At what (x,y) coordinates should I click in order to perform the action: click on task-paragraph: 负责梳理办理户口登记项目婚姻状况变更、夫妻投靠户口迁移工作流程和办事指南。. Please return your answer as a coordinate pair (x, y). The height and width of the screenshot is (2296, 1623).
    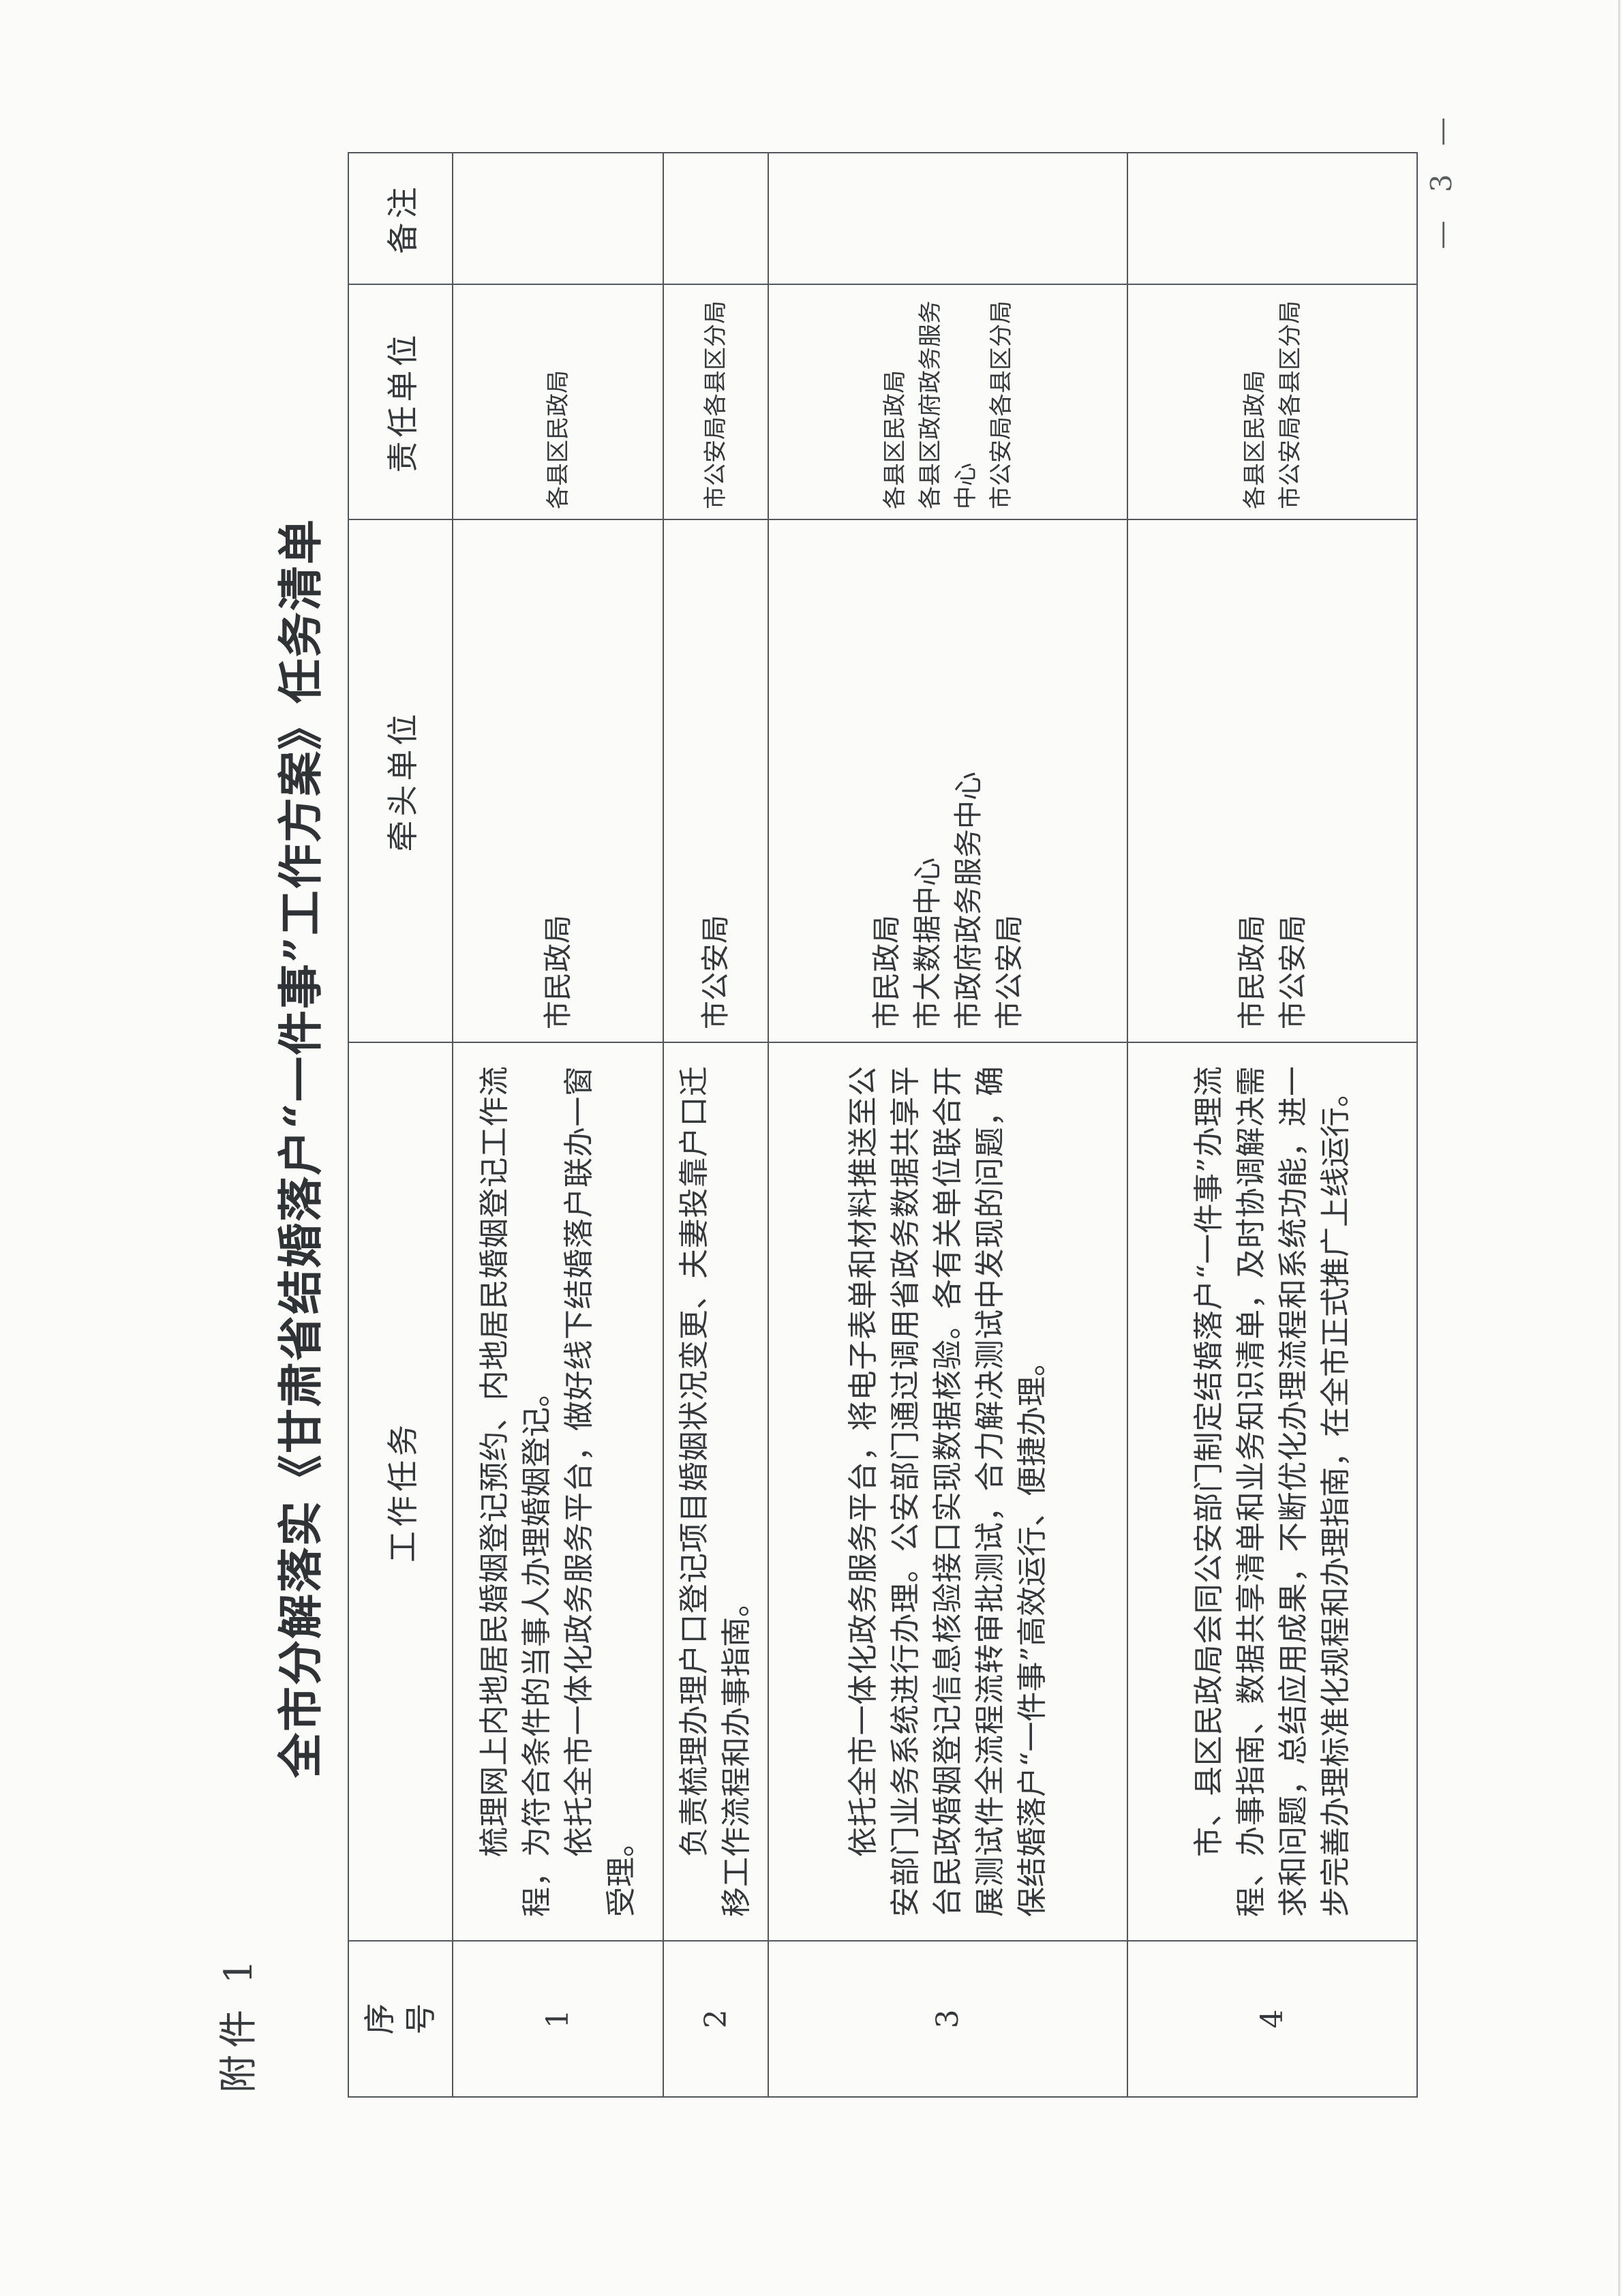
    Looking at the image, I should click on (716, 1491).